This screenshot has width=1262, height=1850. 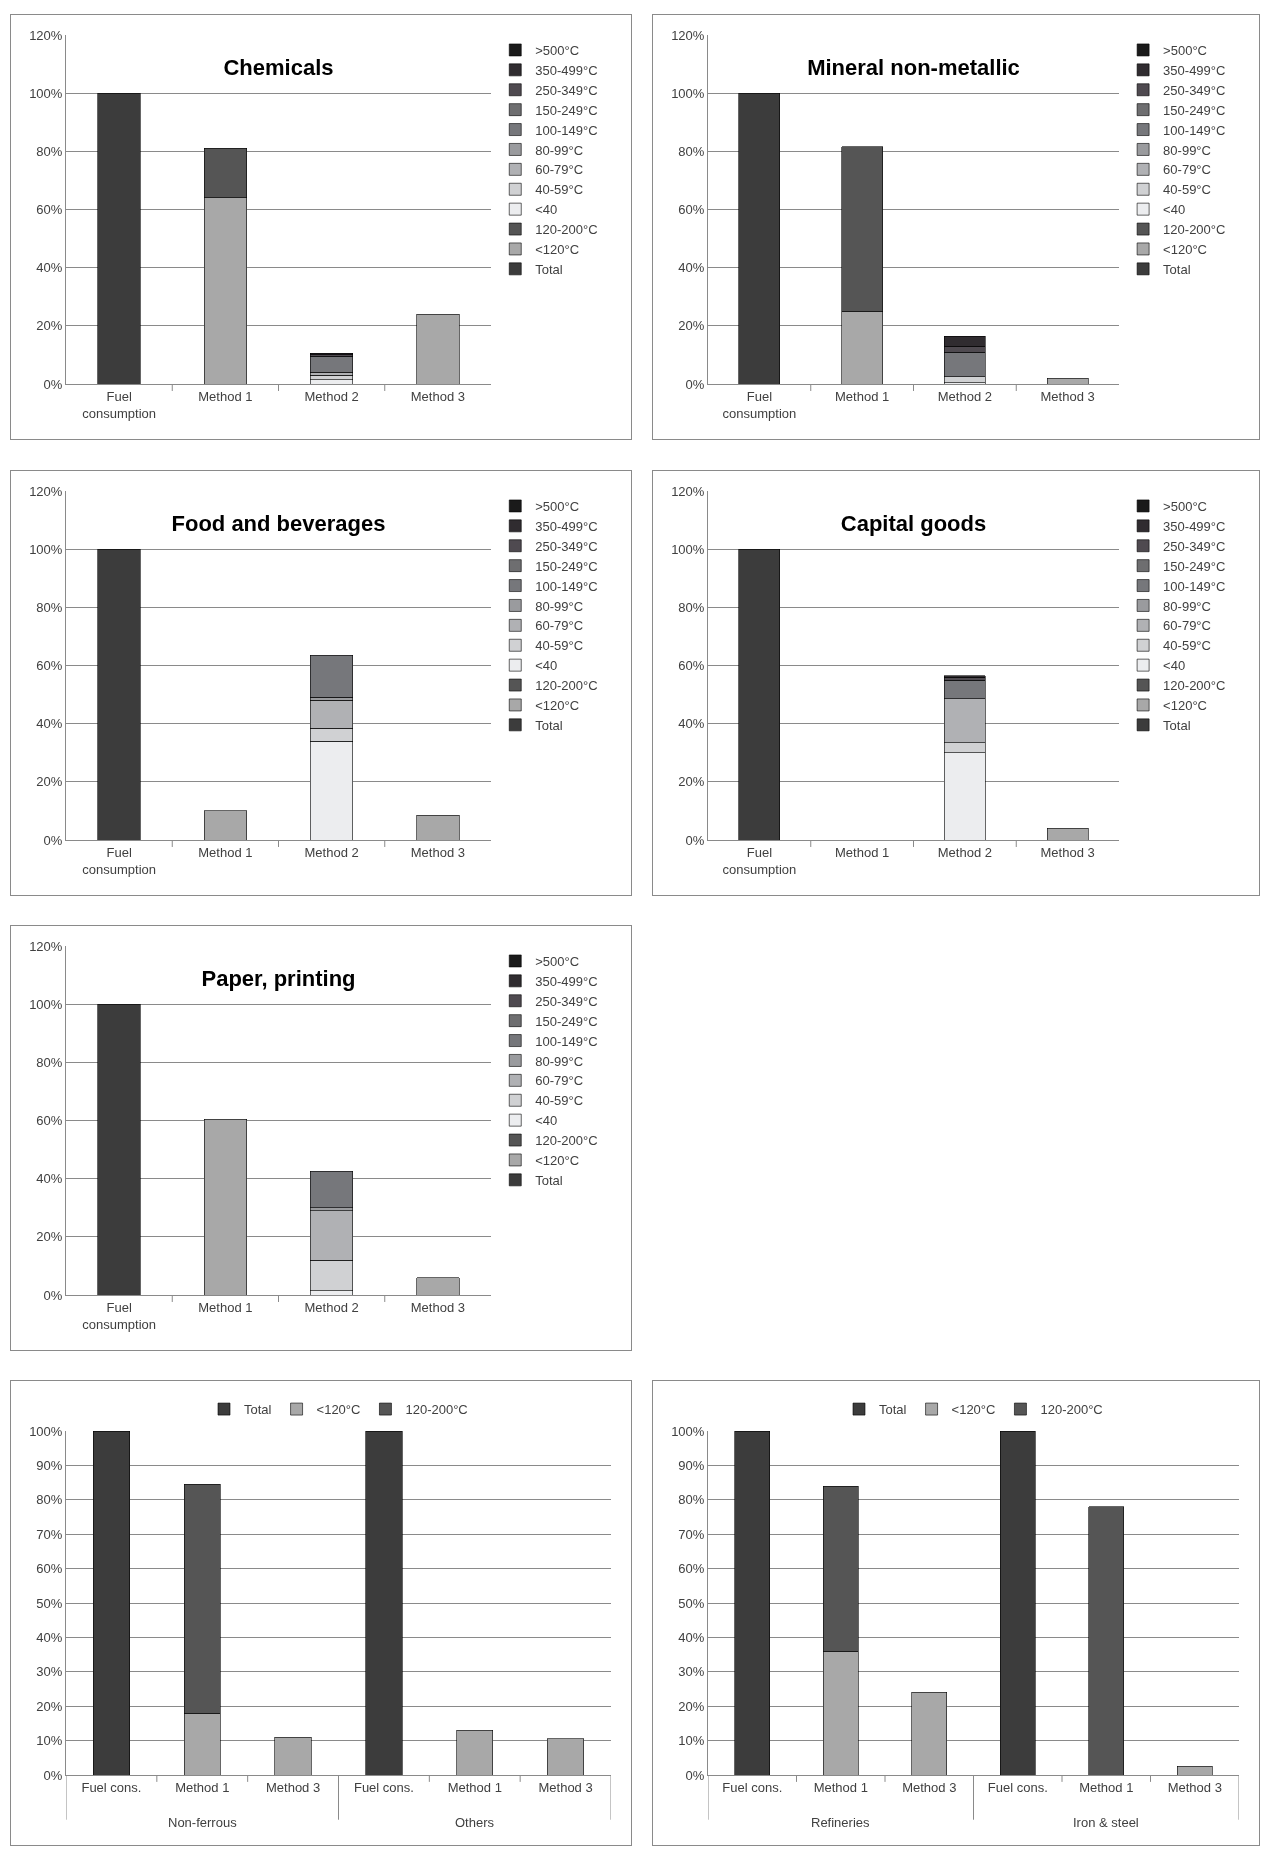 I want to click on text: Capital goods, so click(x=913, y=524).